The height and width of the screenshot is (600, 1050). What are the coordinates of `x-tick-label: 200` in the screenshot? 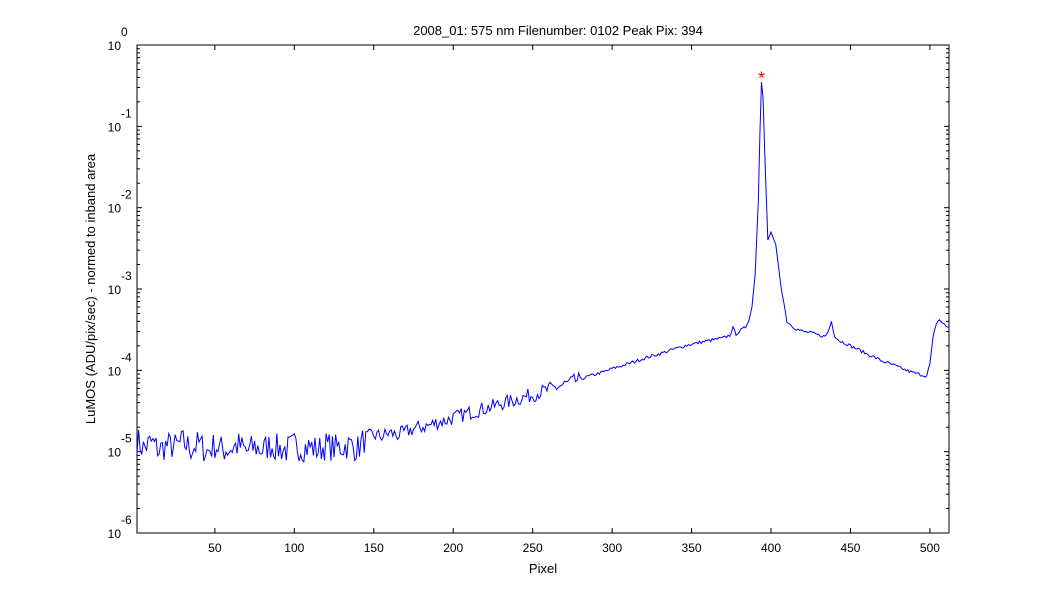 It's located at (453, 548).